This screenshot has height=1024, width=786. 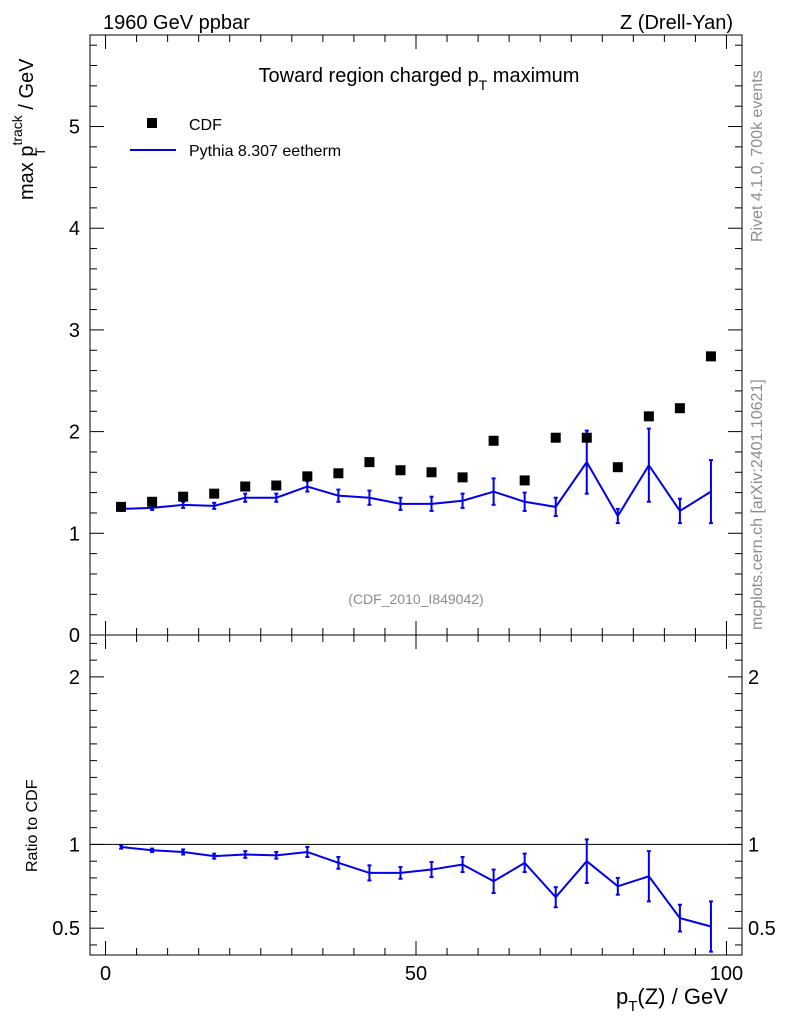 I want to click on legend-cdf-label: CDF, so click(x=205, y=125).